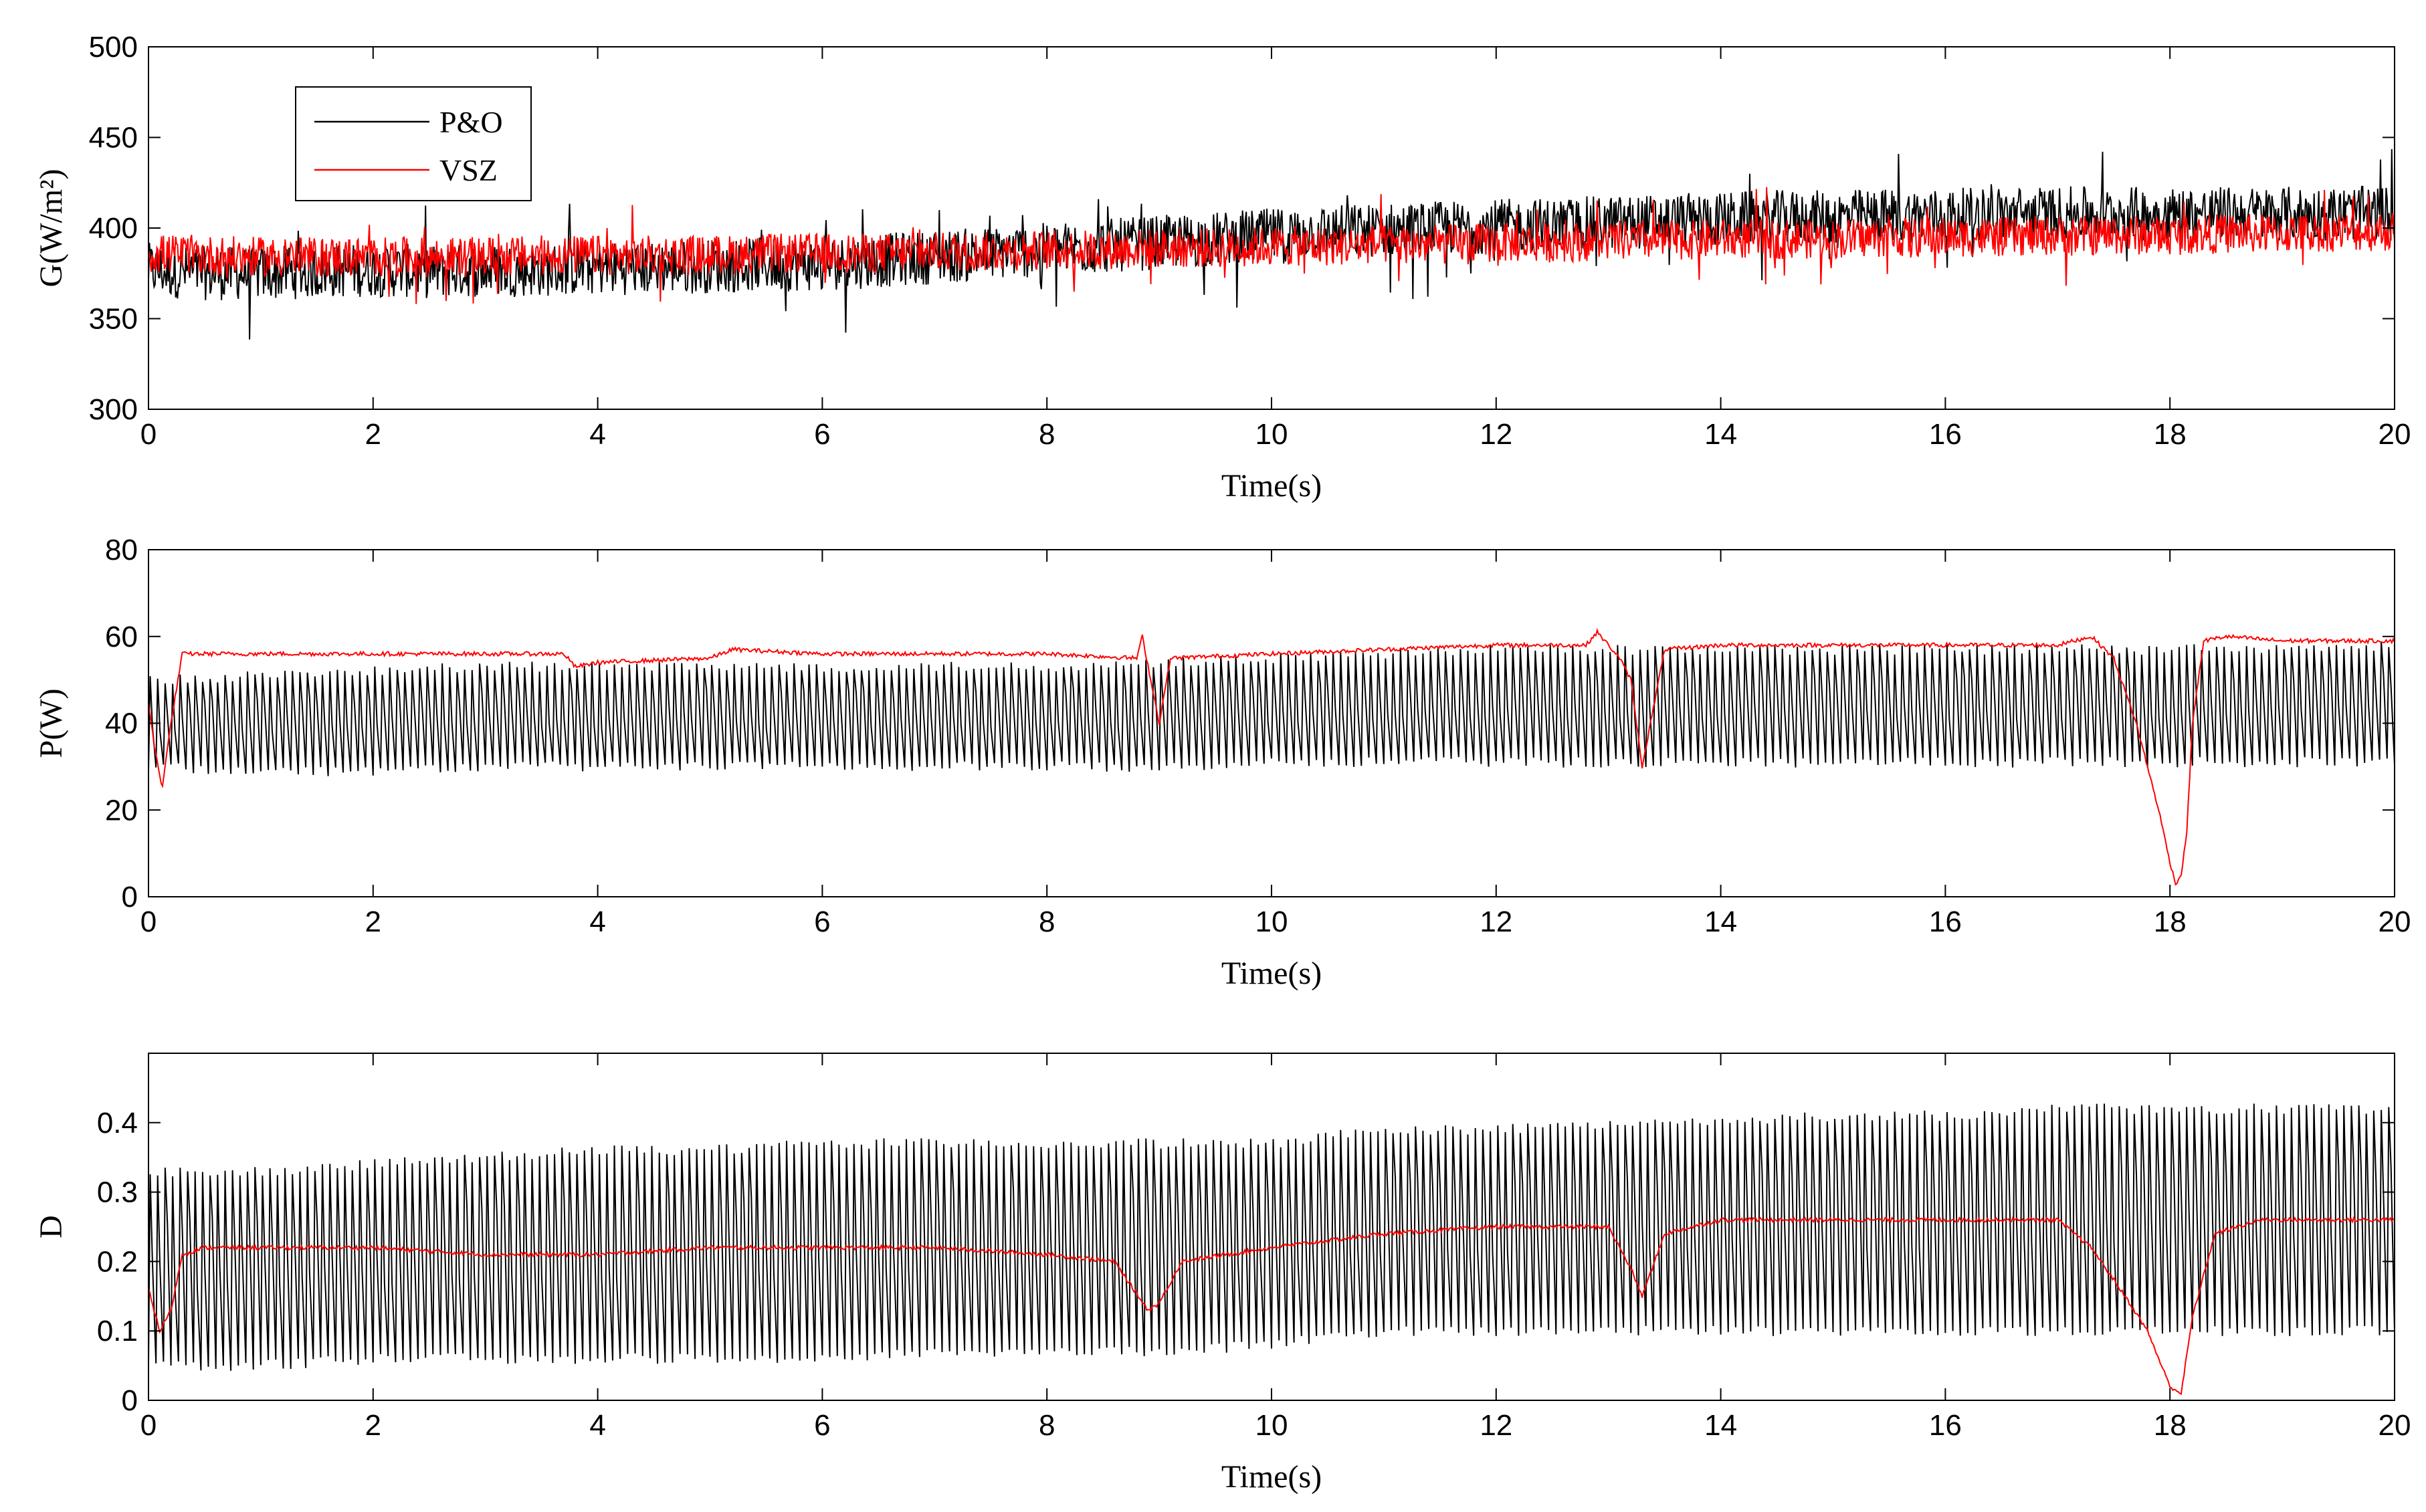 The height and width of the screenshot is (1512, 2426). I want to click on p-xtick-label: 8, so click(1047, 921).